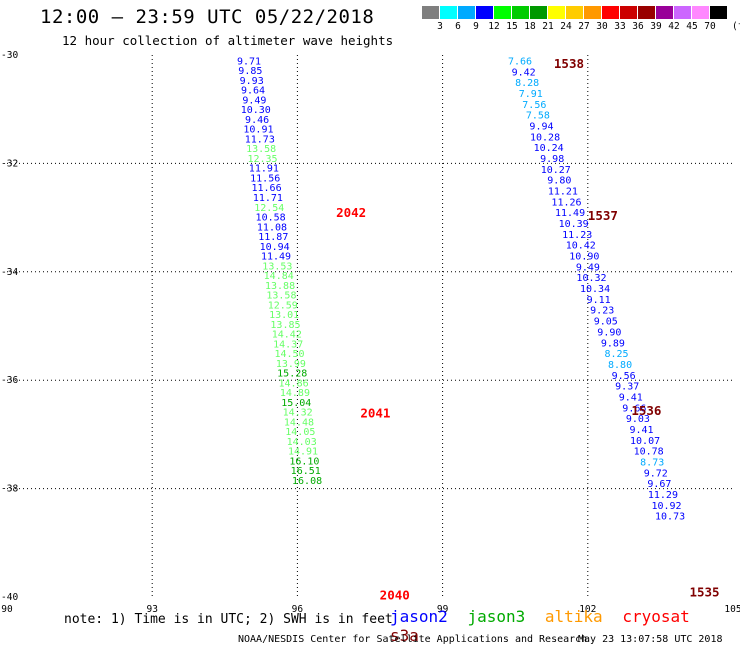  What do you see at coordinates (283, 305) in the screenshot?
I see `wave-height-value: 12.59` at bounding box center [283, 305].